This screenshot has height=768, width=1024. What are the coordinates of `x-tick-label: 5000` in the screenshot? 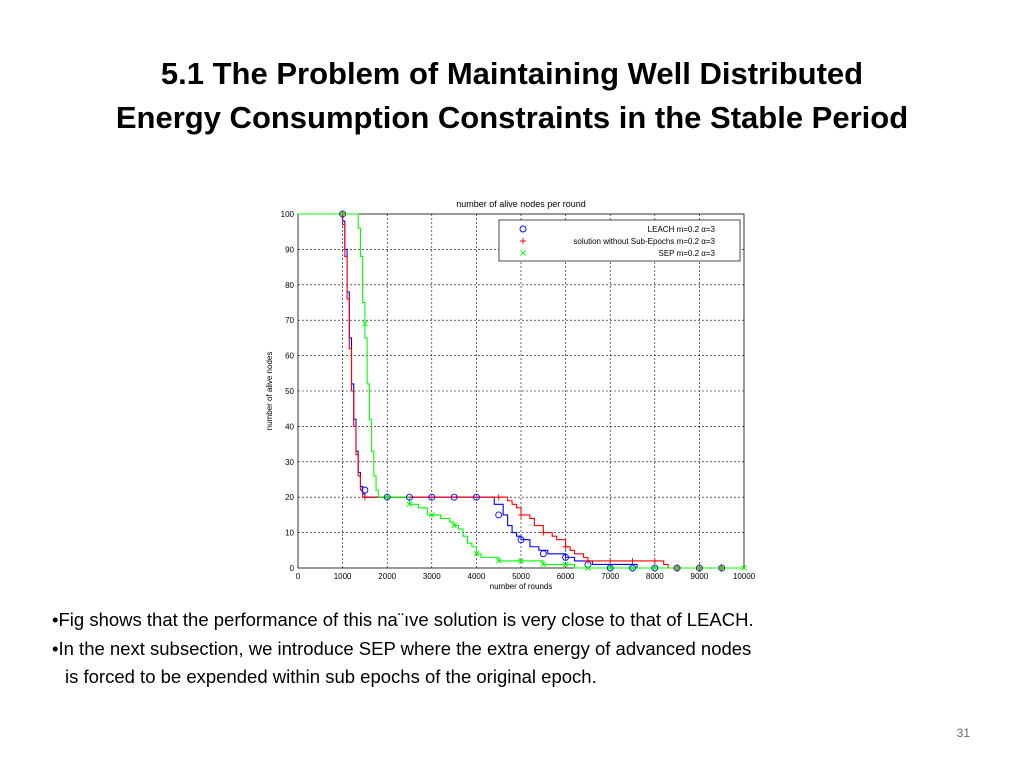 It's located at (521, 576).